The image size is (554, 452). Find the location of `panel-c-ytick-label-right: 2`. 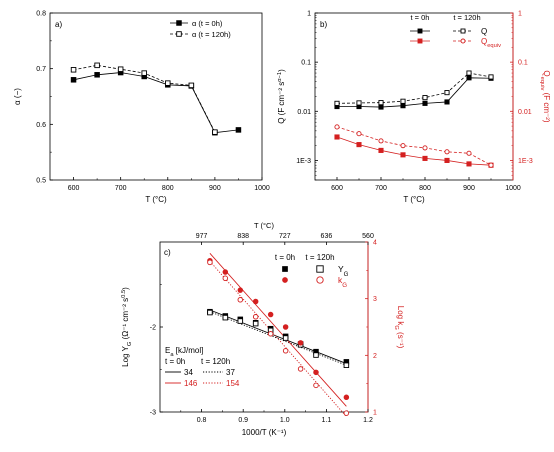

panel-c-ytick-label-right: 2 is located at coordinates (375, 356).